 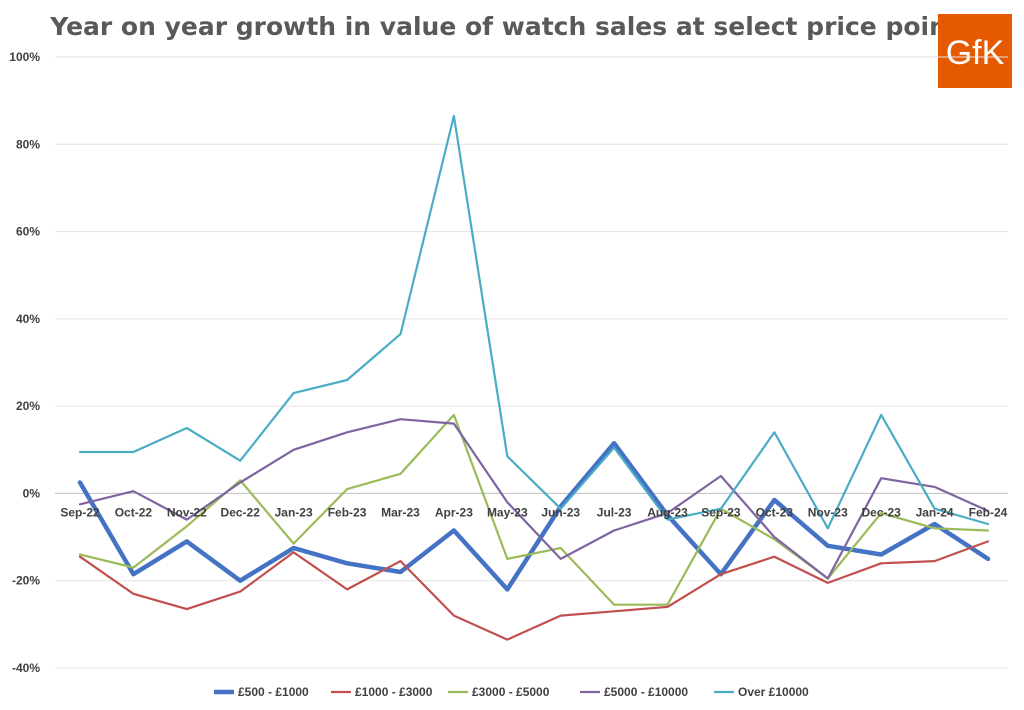 What do you see at coordinates (28, 319) in the screenshot?
I see `y-tick-label: 40%` at bounding box center [28, 319].